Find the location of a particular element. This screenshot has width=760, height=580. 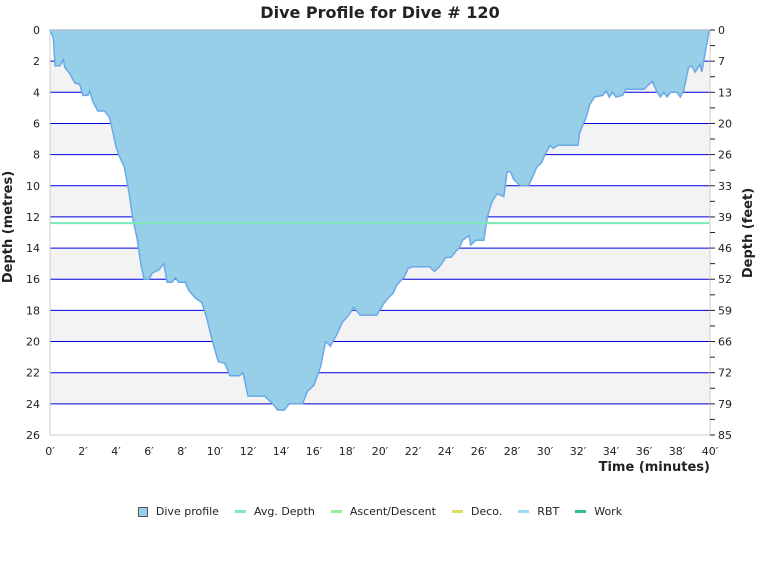

legend-label: Deco. is located at coordinates (486, 511).